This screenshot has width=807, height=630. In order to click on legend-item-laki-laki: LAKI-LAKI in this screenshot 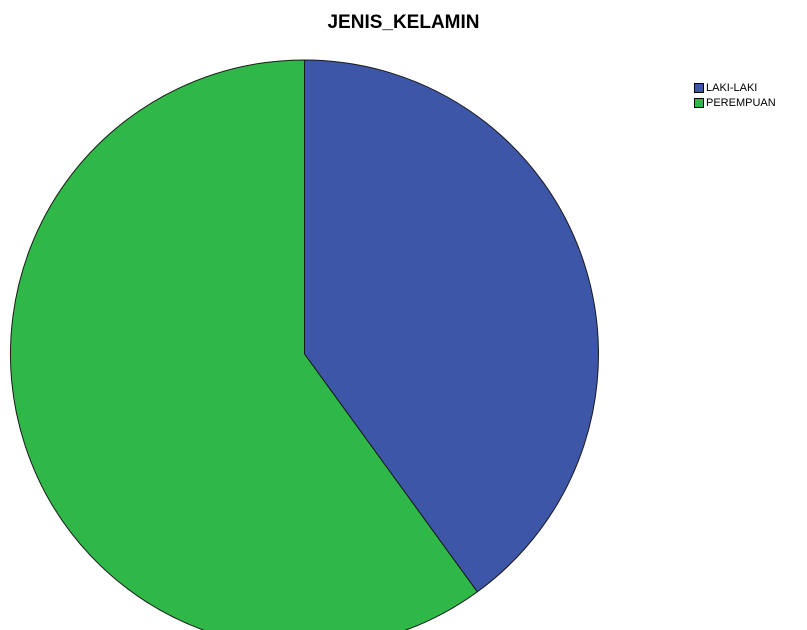, I will do `click(735, 87)`.